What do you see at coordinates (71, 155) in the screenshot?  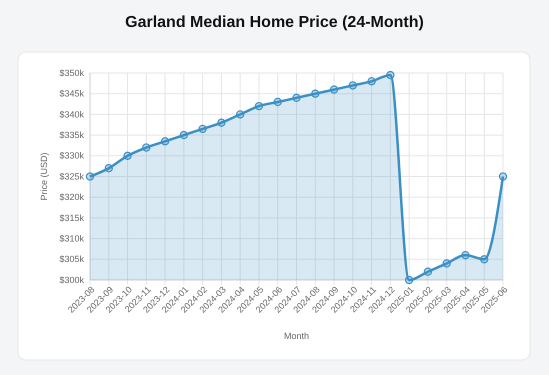 I see `y-tick-label: $330k` at bounding box center [71, 155].